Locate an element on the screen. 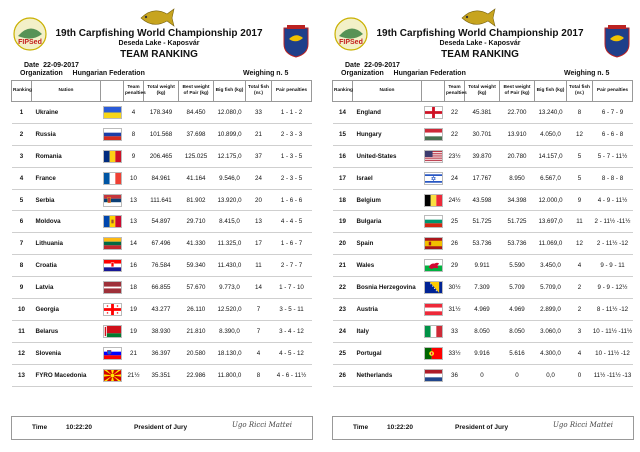  organization-value: Hungarian Federation is located at coordinates (429, 73).